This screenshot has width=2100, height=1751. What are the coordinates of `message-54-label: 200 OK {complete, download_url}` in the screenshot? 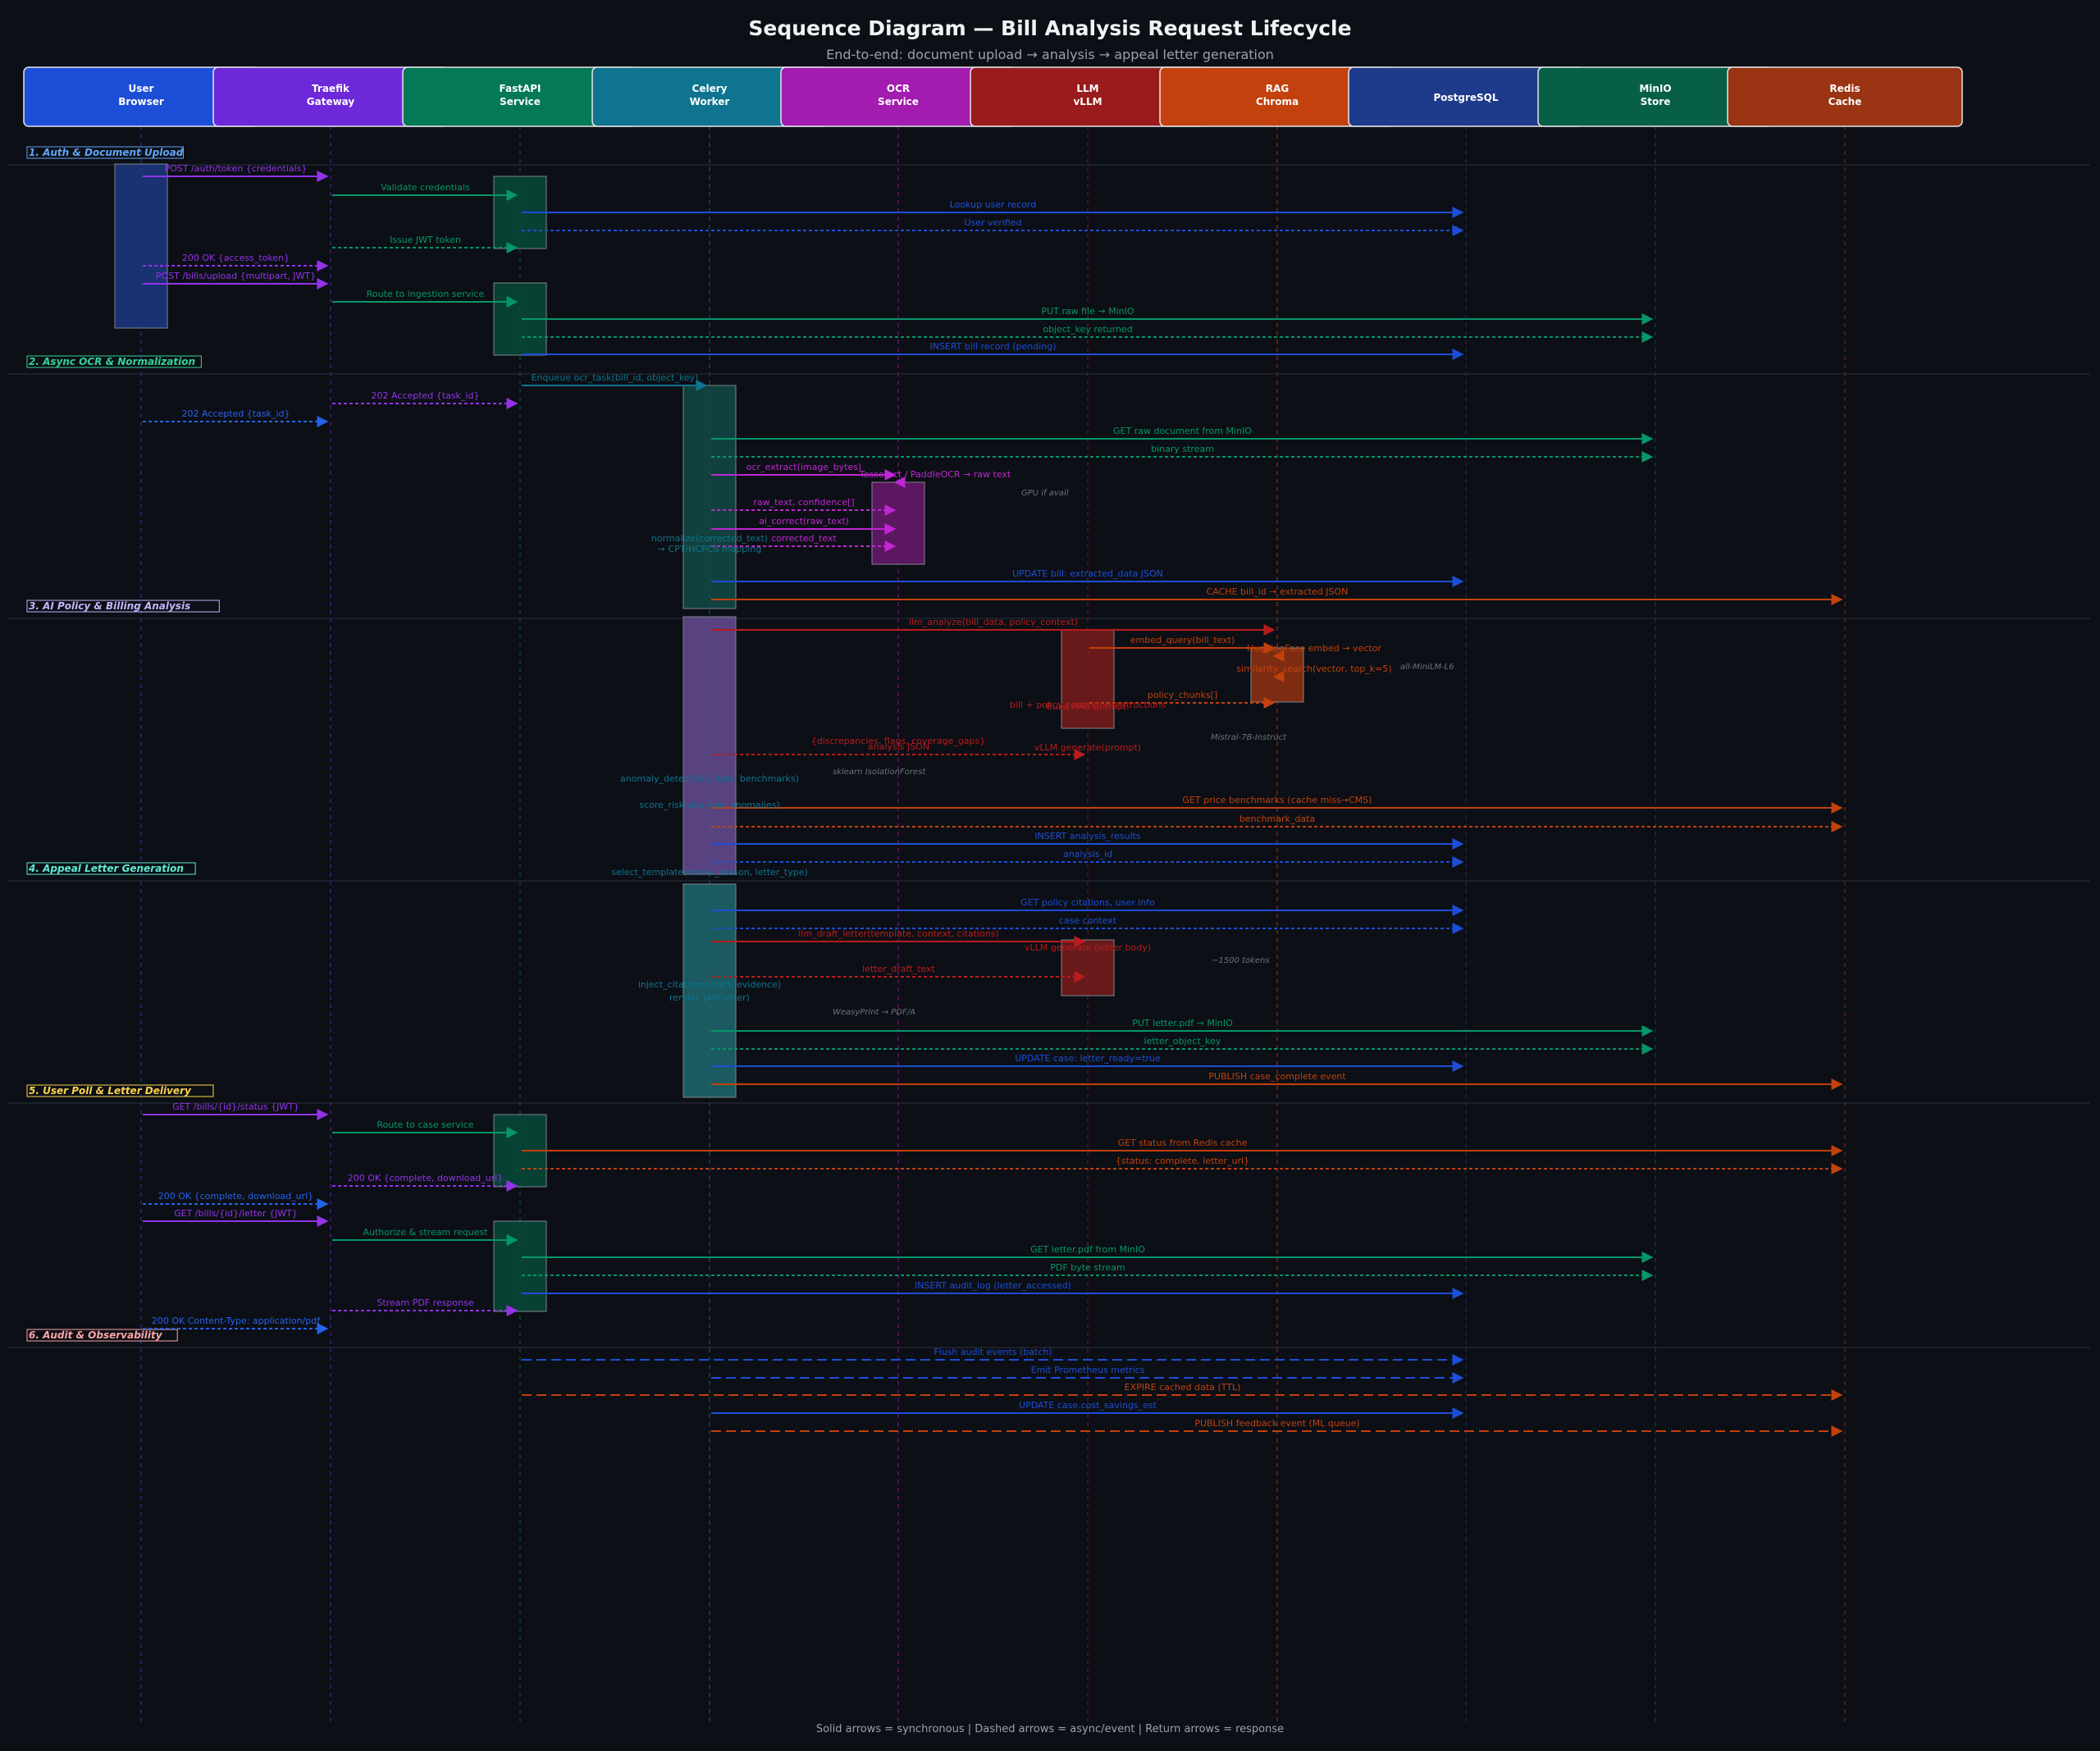 It's located at (426, 1178).